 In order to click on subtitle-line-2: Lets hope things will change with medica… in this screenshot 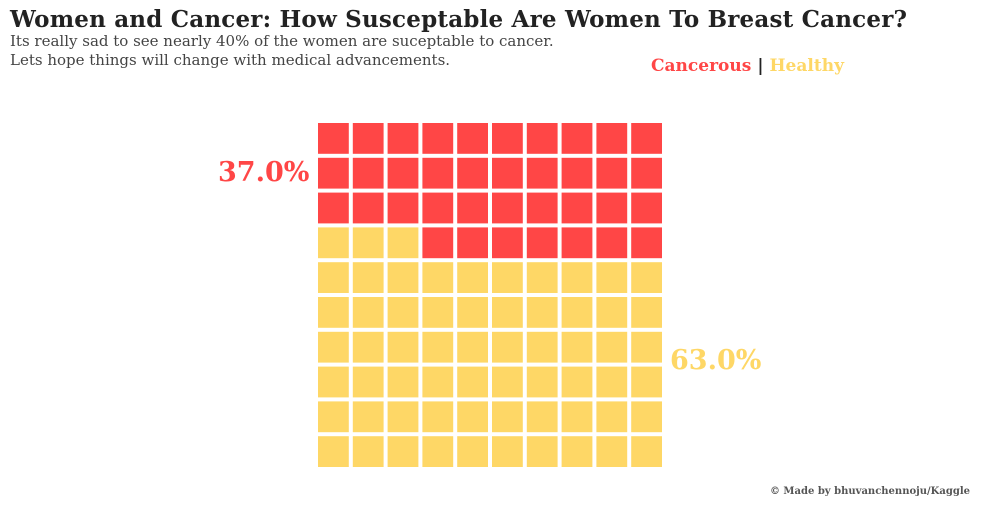, I will do `click(230, 60)`.